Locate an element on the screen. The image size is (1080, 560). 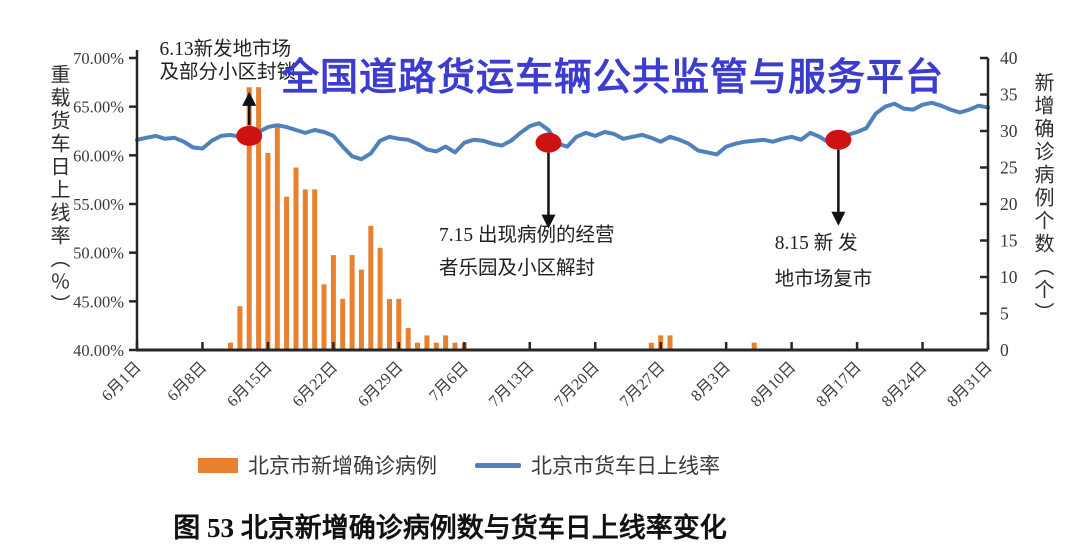
cases-swatch-icon is located at coordinates (218, 465).